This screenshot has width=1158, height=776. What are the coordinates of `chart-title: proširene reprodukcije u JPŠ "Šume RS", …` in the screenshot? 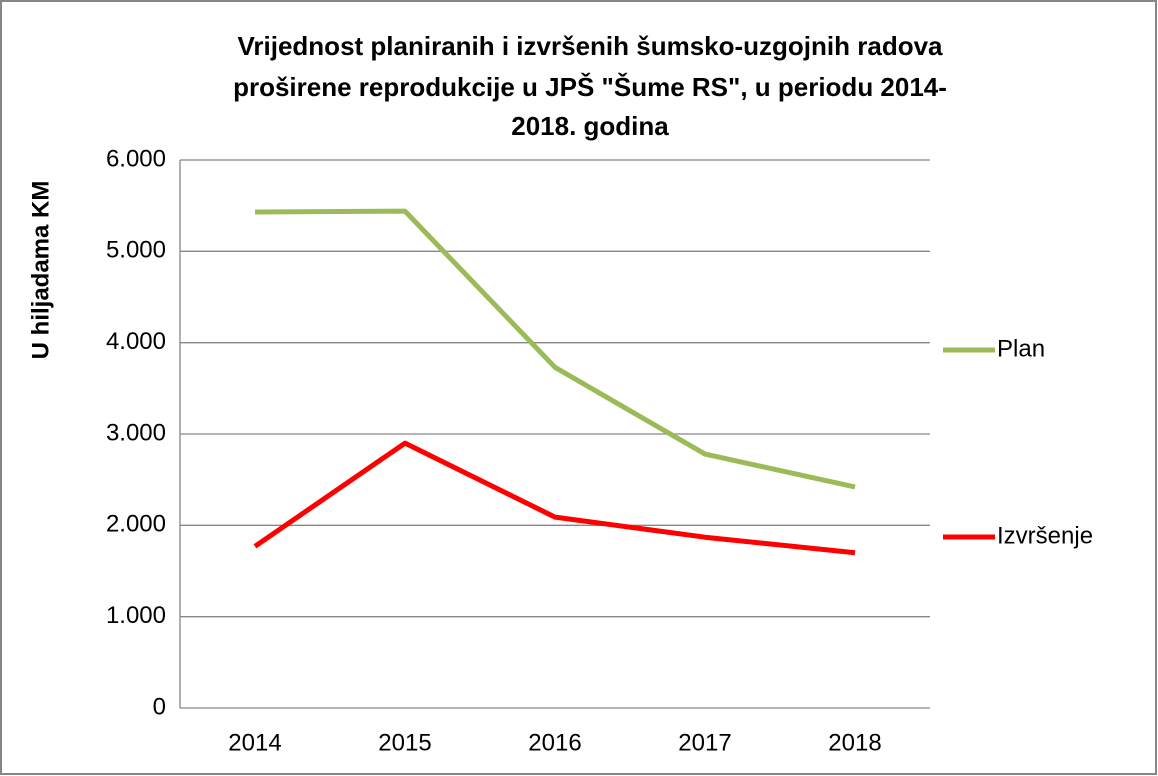 It's located at (590, 87).